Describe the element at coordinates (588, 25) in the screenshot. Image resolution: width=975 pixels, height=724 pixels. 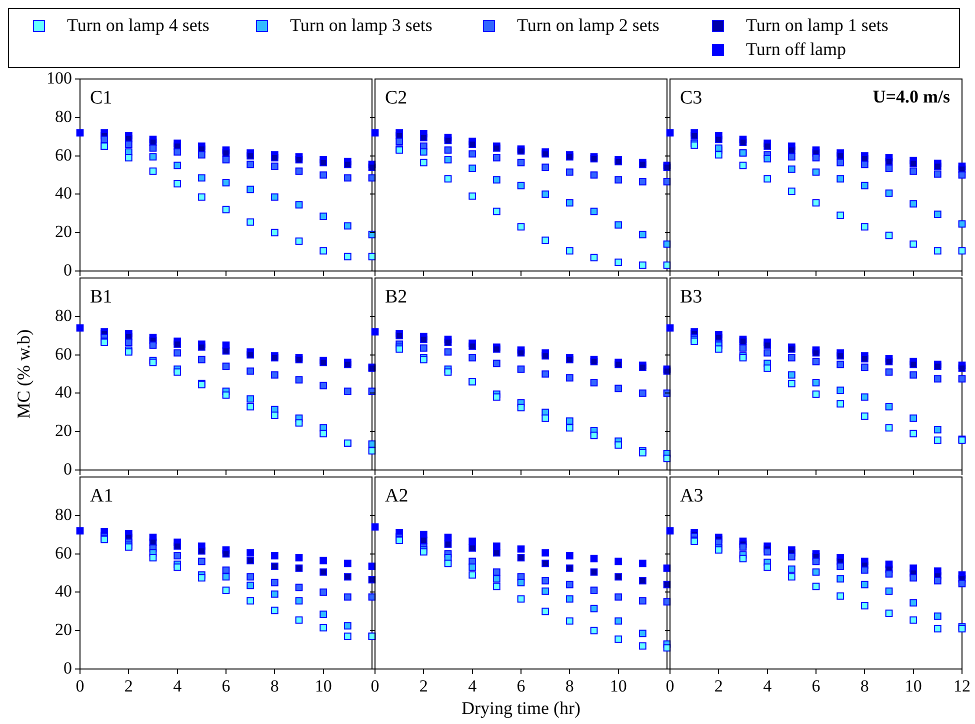
I see `legend-label: Turn on lamp 2 sets` at that location.